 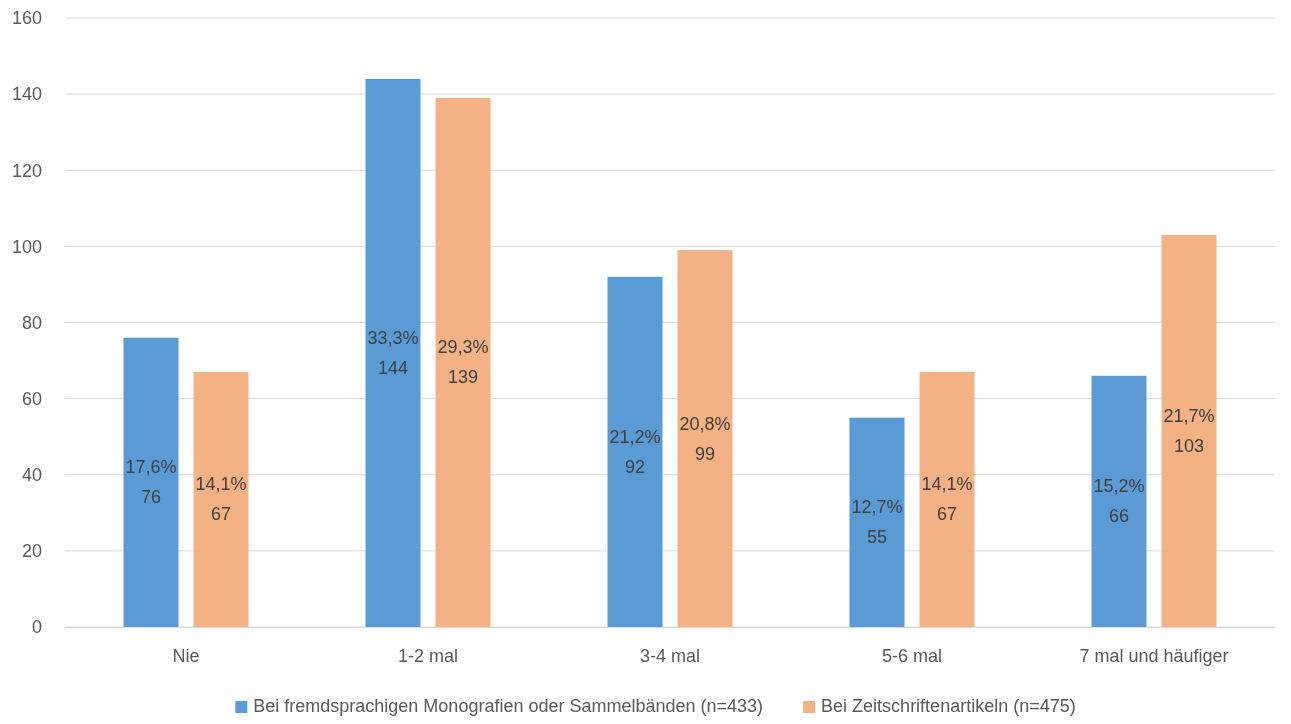 I want to click on data-label: 17,6% 76, so click(x=151, y=482).